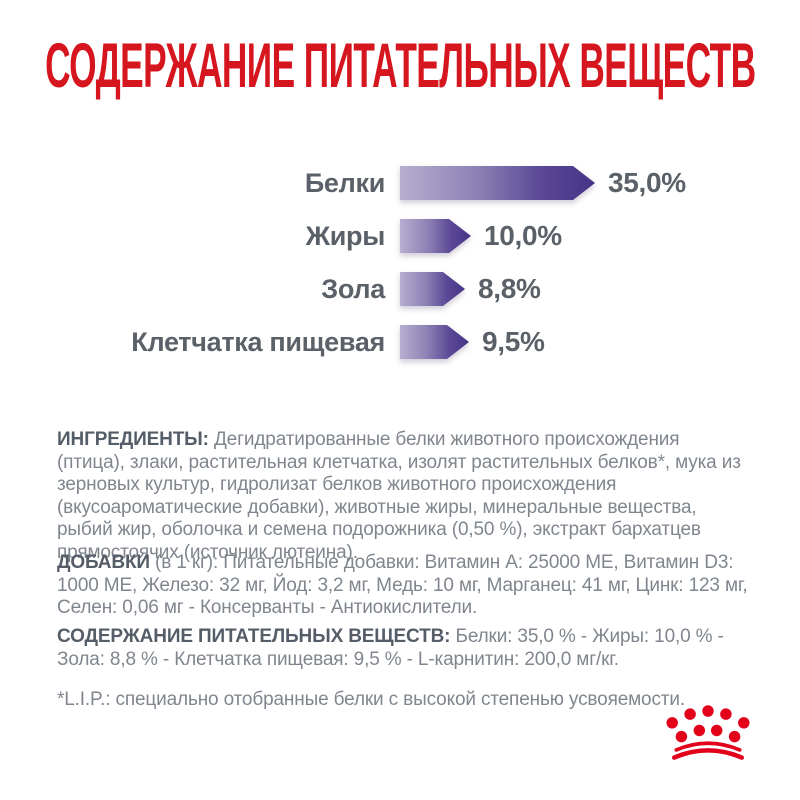 This screenshot has width=800, height=800. What do you see at coordinates (513, 341) in the screenshot?
I see `chart-value-label: 9,5%` at bounding box center [513, 341].